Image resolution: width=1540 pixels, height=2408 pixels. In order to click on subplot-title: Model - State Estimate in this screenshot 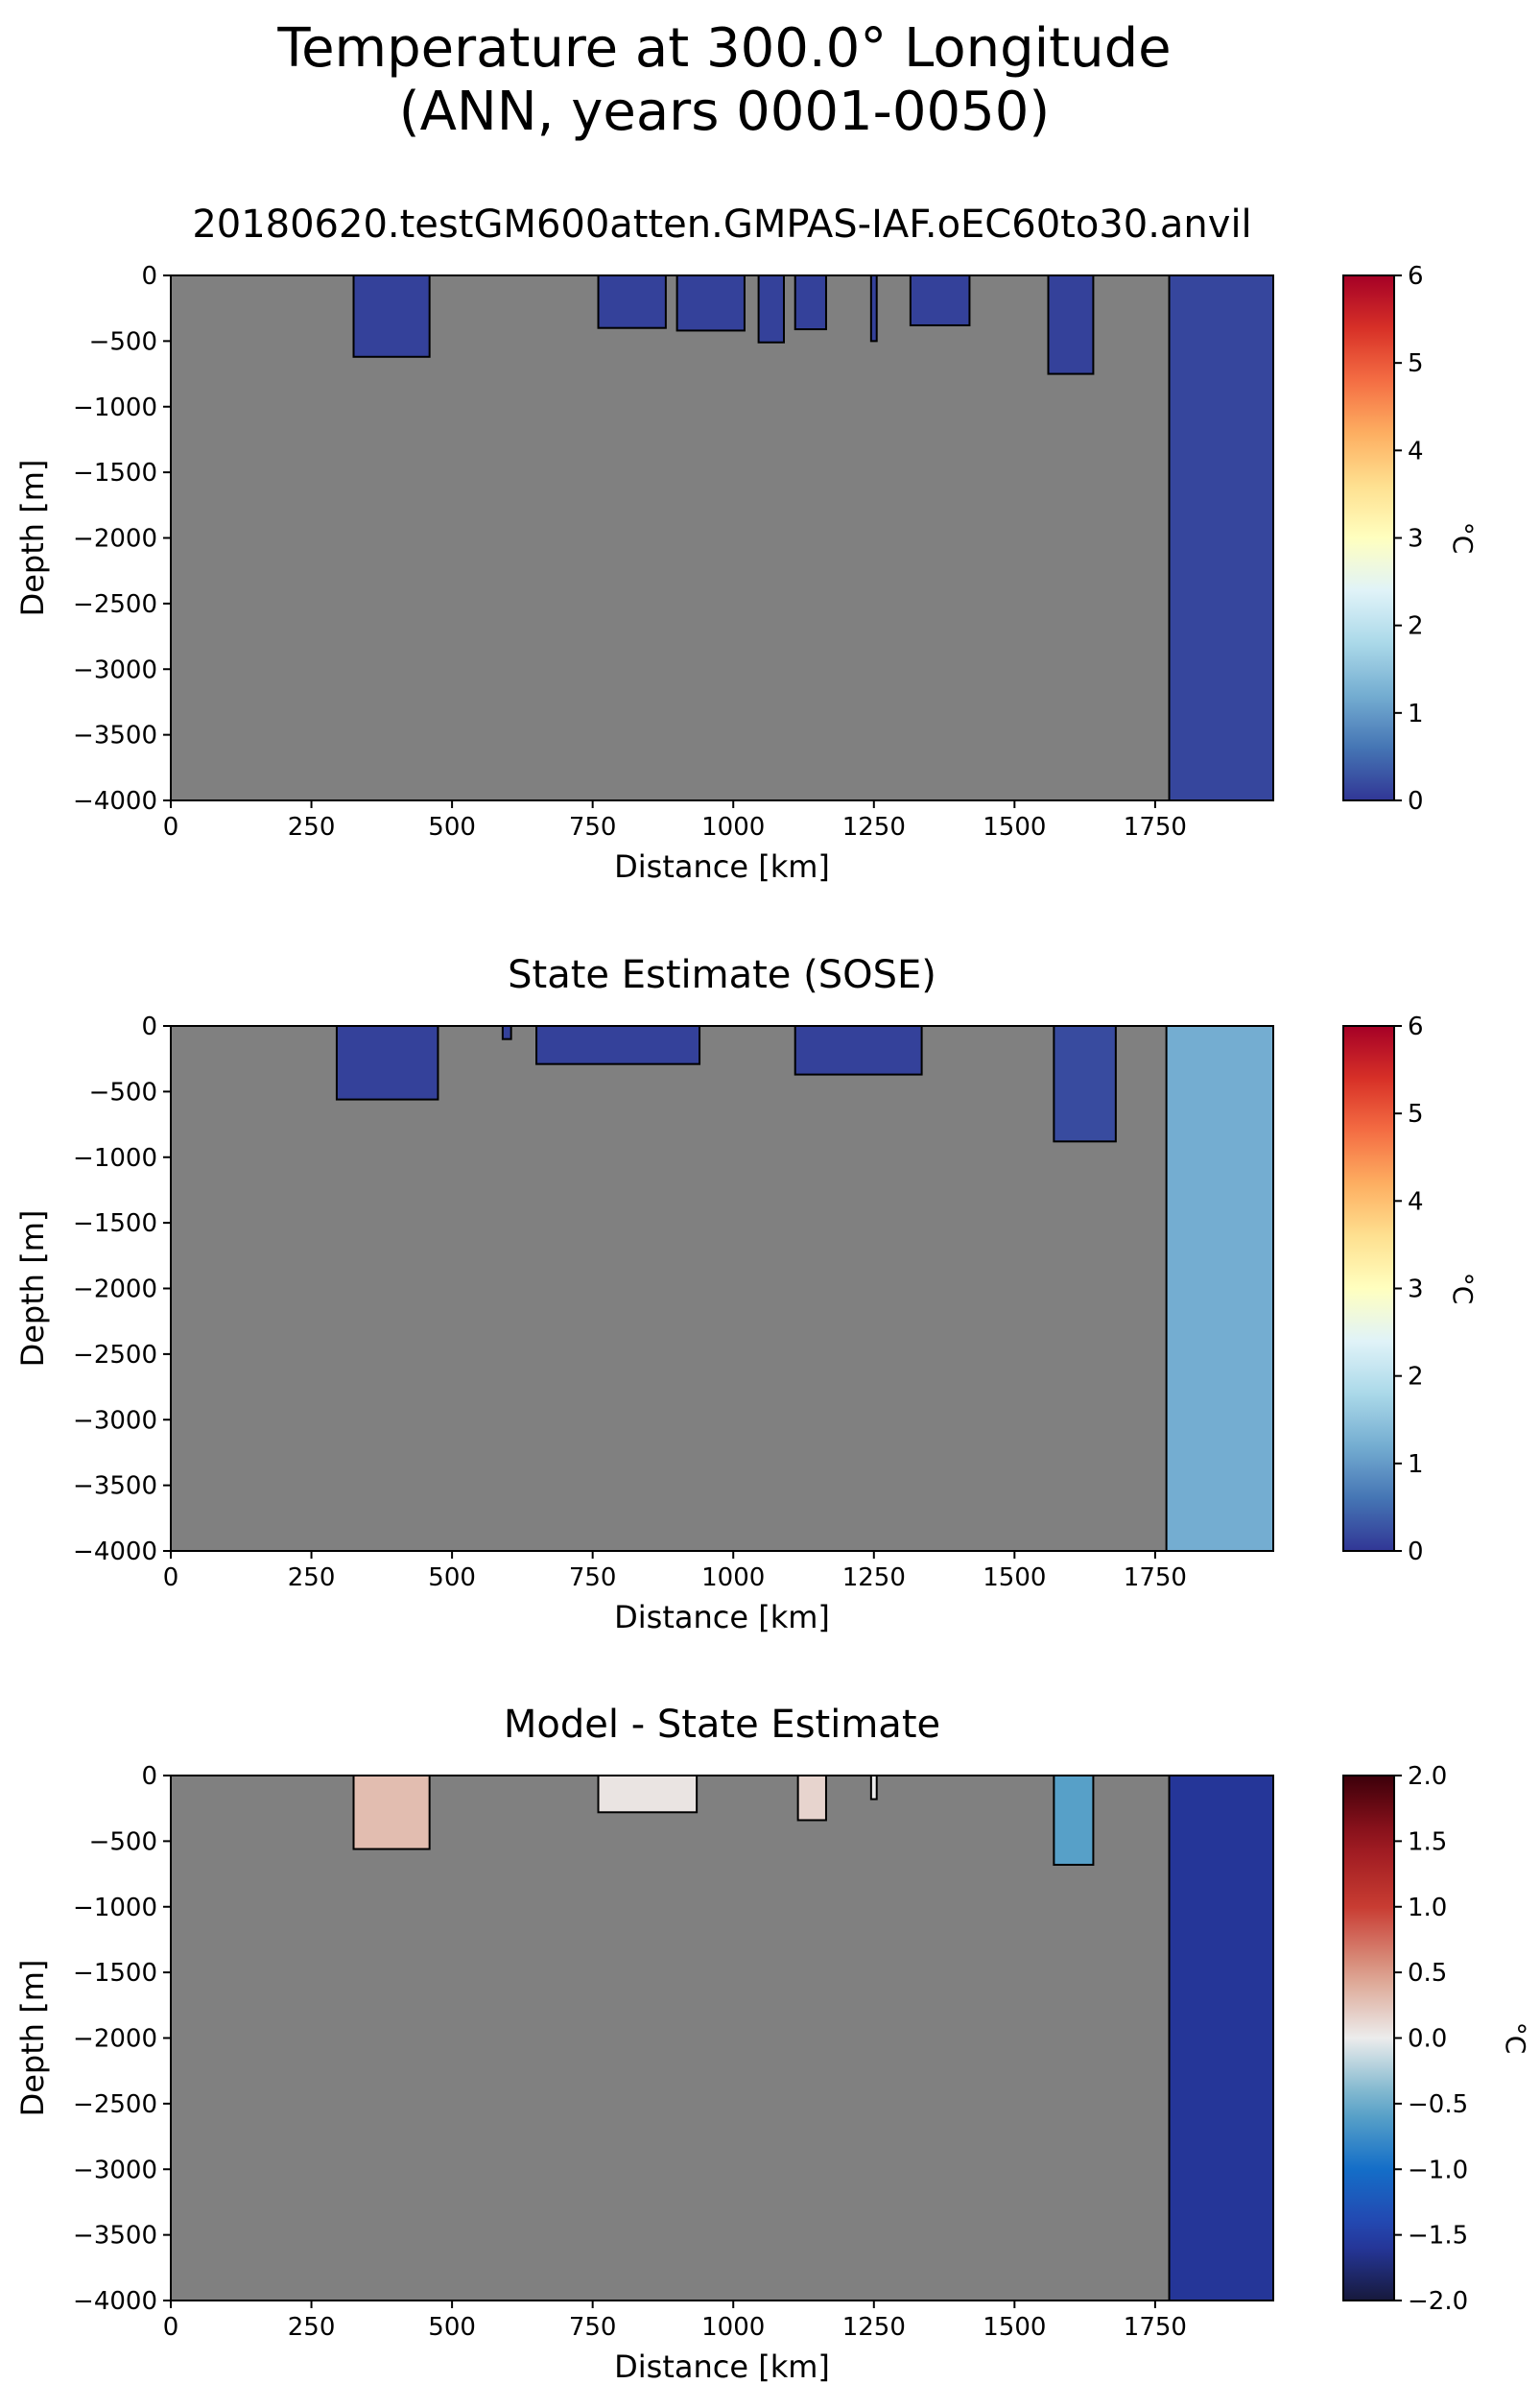, I will do `click(722, 1725)`.